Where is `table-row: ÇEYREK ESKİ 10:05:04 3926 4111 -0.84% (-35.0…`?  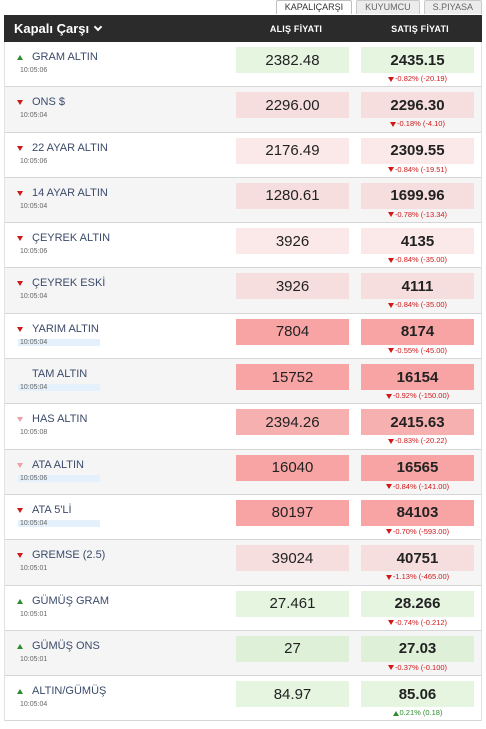
table-row: ÇEYREK ESKİ 10:05:04 3926 4111 -0.84% (-35.0… is located at coordinates (243, 291).